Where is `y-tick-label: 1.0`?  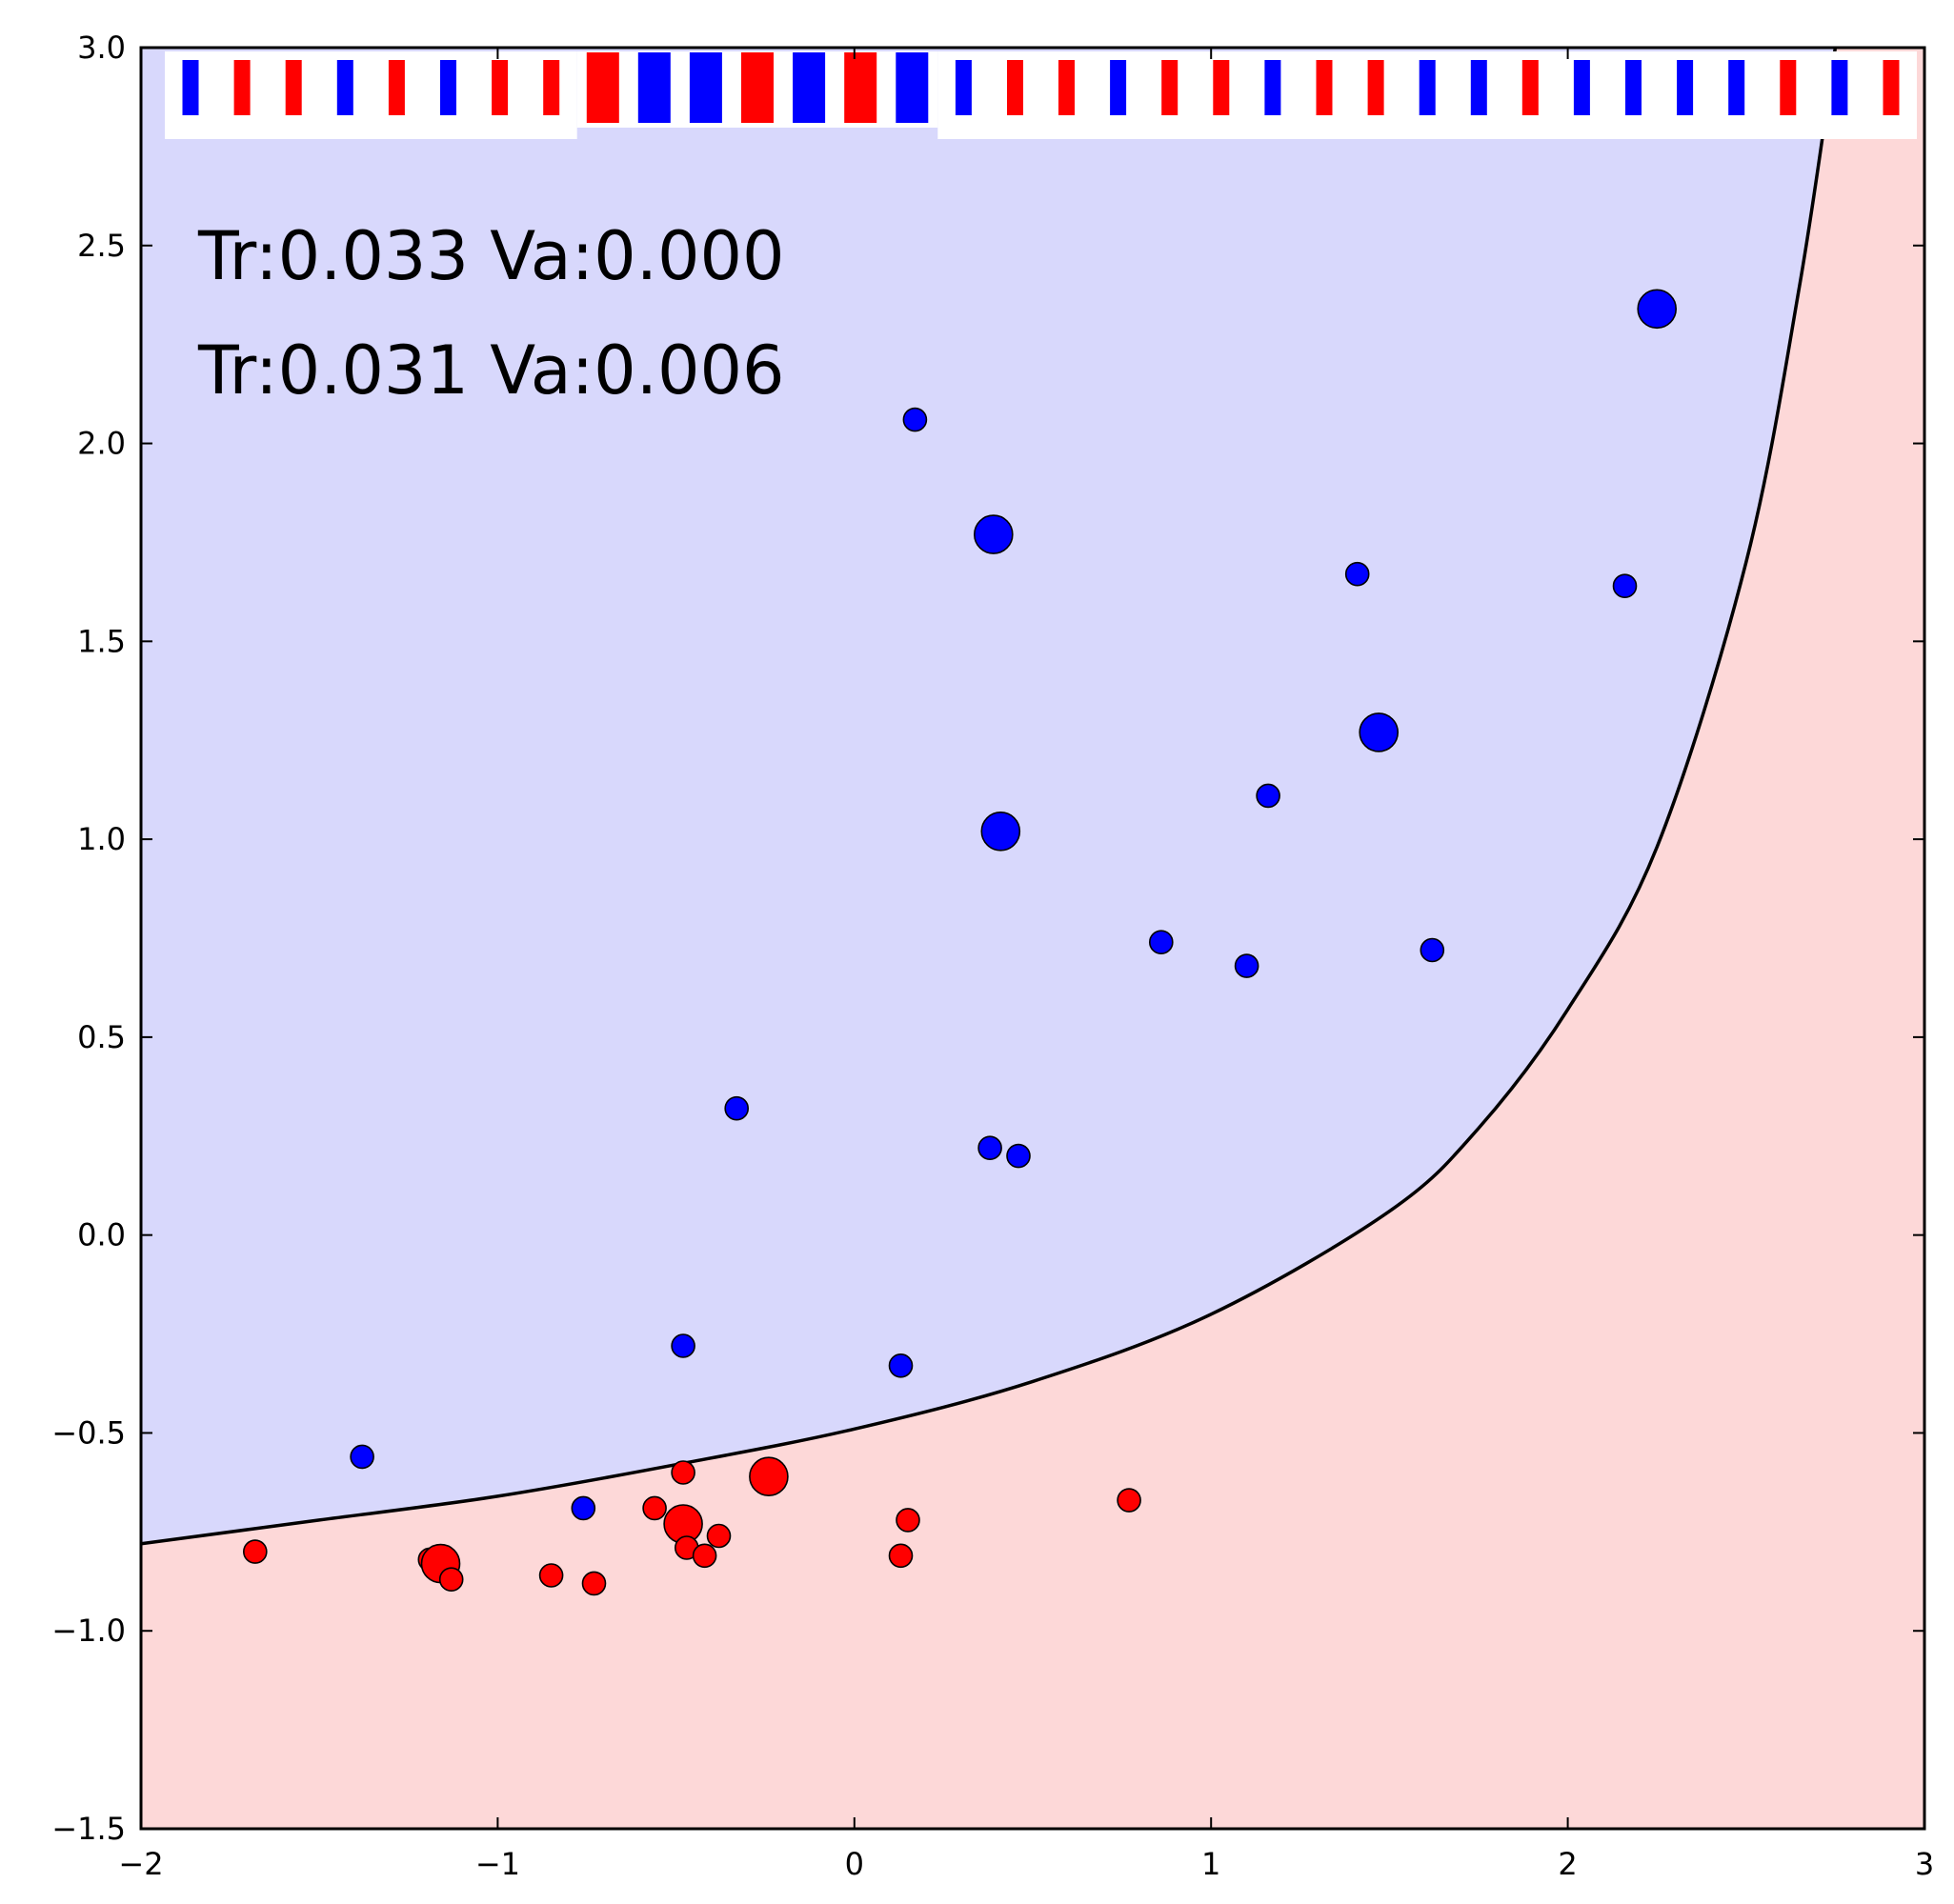 y-tick-label: 1.0 is located at coordinates (102, 839).